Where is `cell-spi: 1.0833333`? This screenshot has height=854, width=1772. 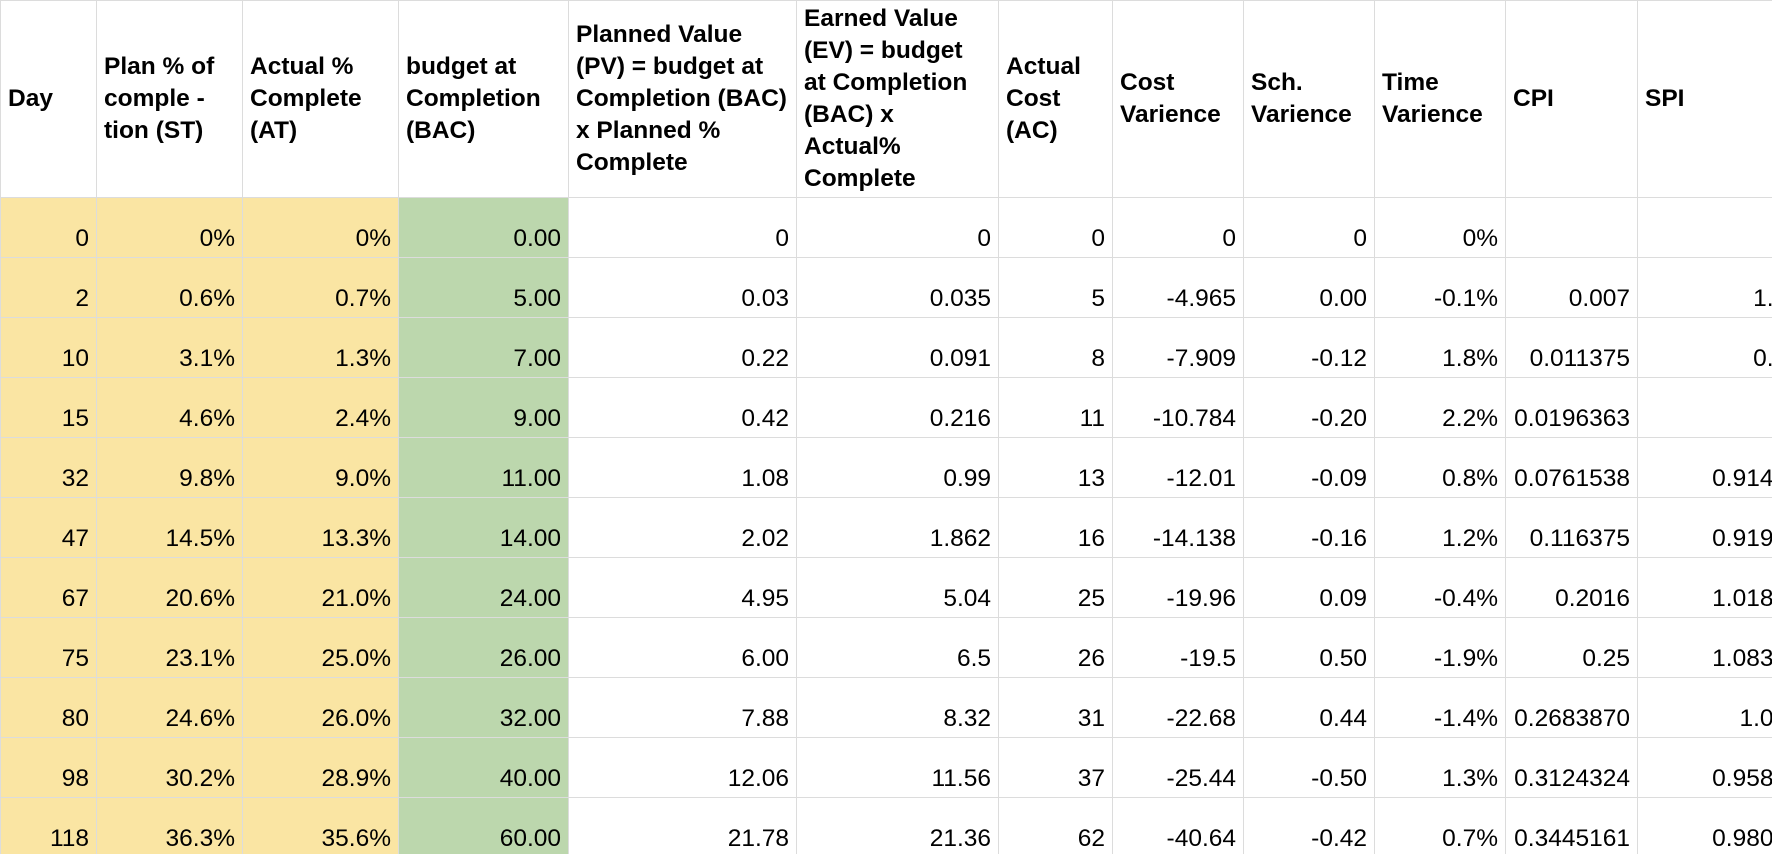
cell-spi: 1.0833333 is located at coordinates (1704, 647).